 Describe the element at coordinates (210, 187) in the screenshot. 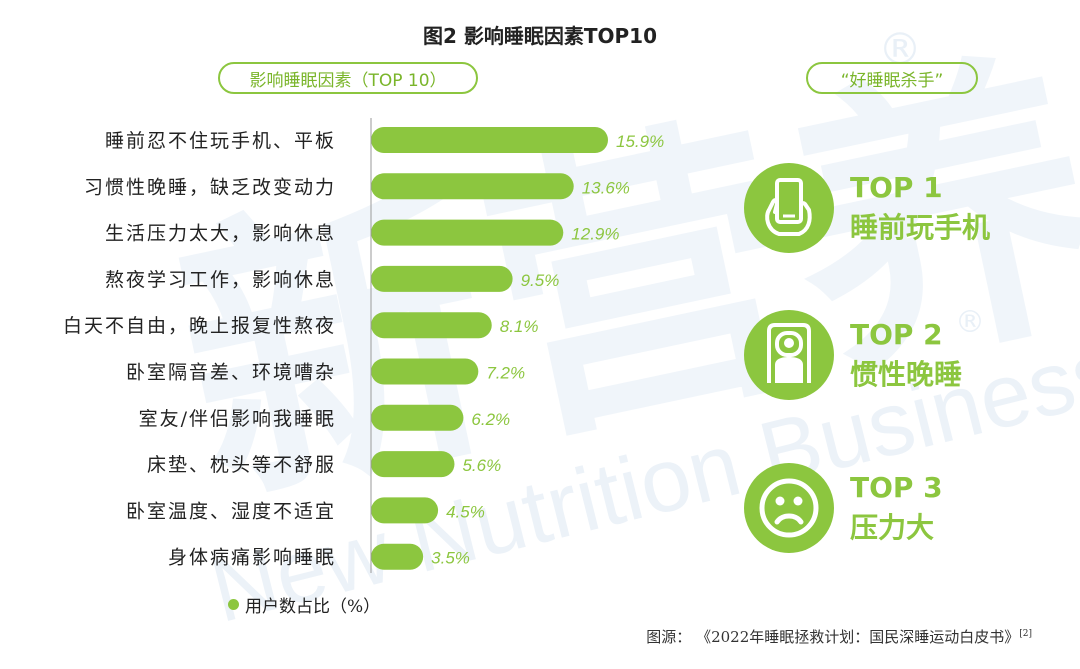

I see `category-label: 习惯性晚睡，缺乏改变动力` at that location.